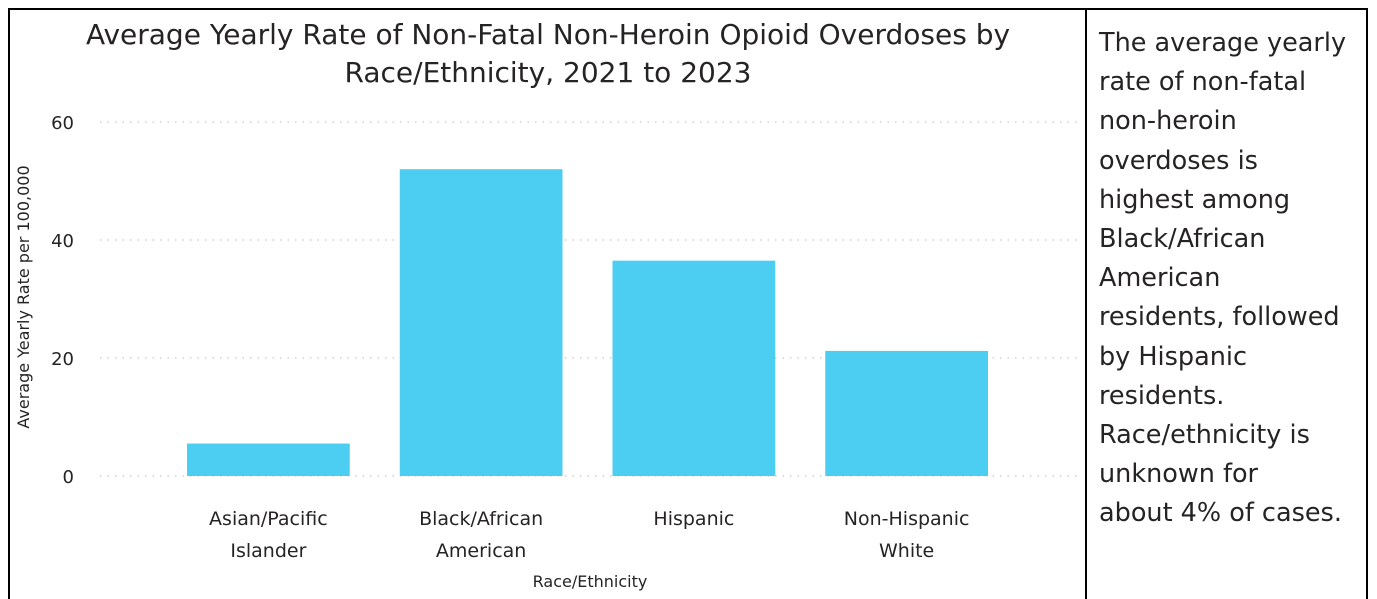 The image size is (1377, 599). What do you see at coordinates (693, 519) in the screenshot?
I see `x-tick-label: Hispanic` at bounding box center [693, 519].